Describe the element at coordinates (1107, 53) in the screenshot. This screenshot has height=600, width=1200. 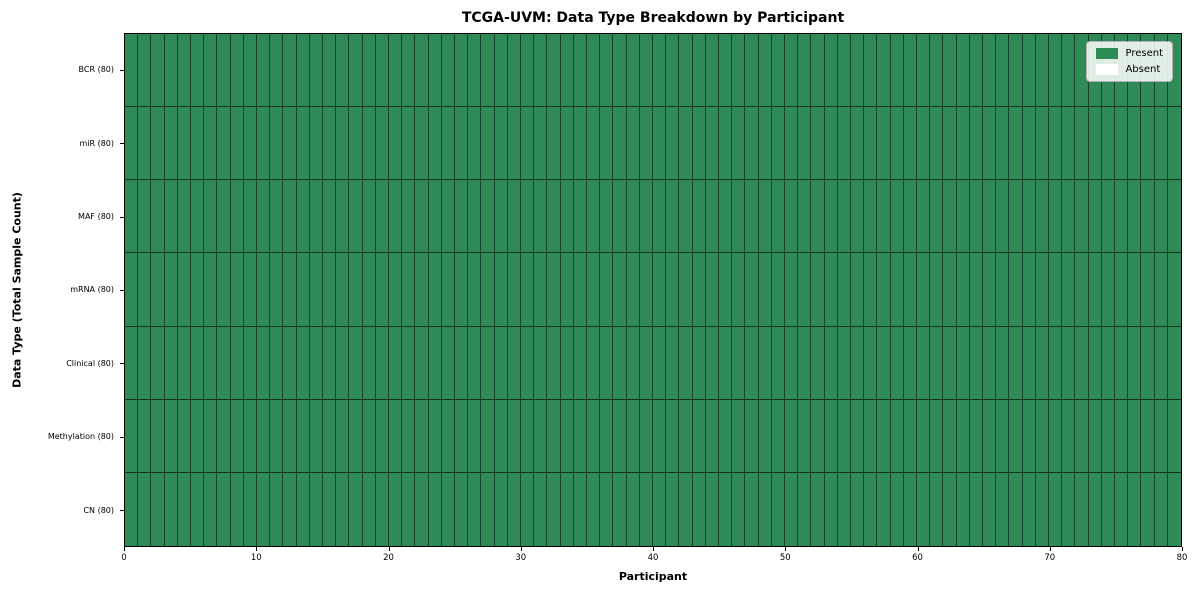
I see `present-swatch-icon` at that location.